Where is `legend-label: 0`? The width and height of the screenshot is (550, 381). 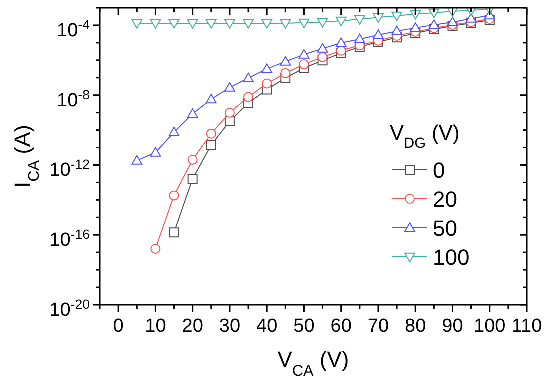 legend-label: 0 is located at coordinates (439, 170).